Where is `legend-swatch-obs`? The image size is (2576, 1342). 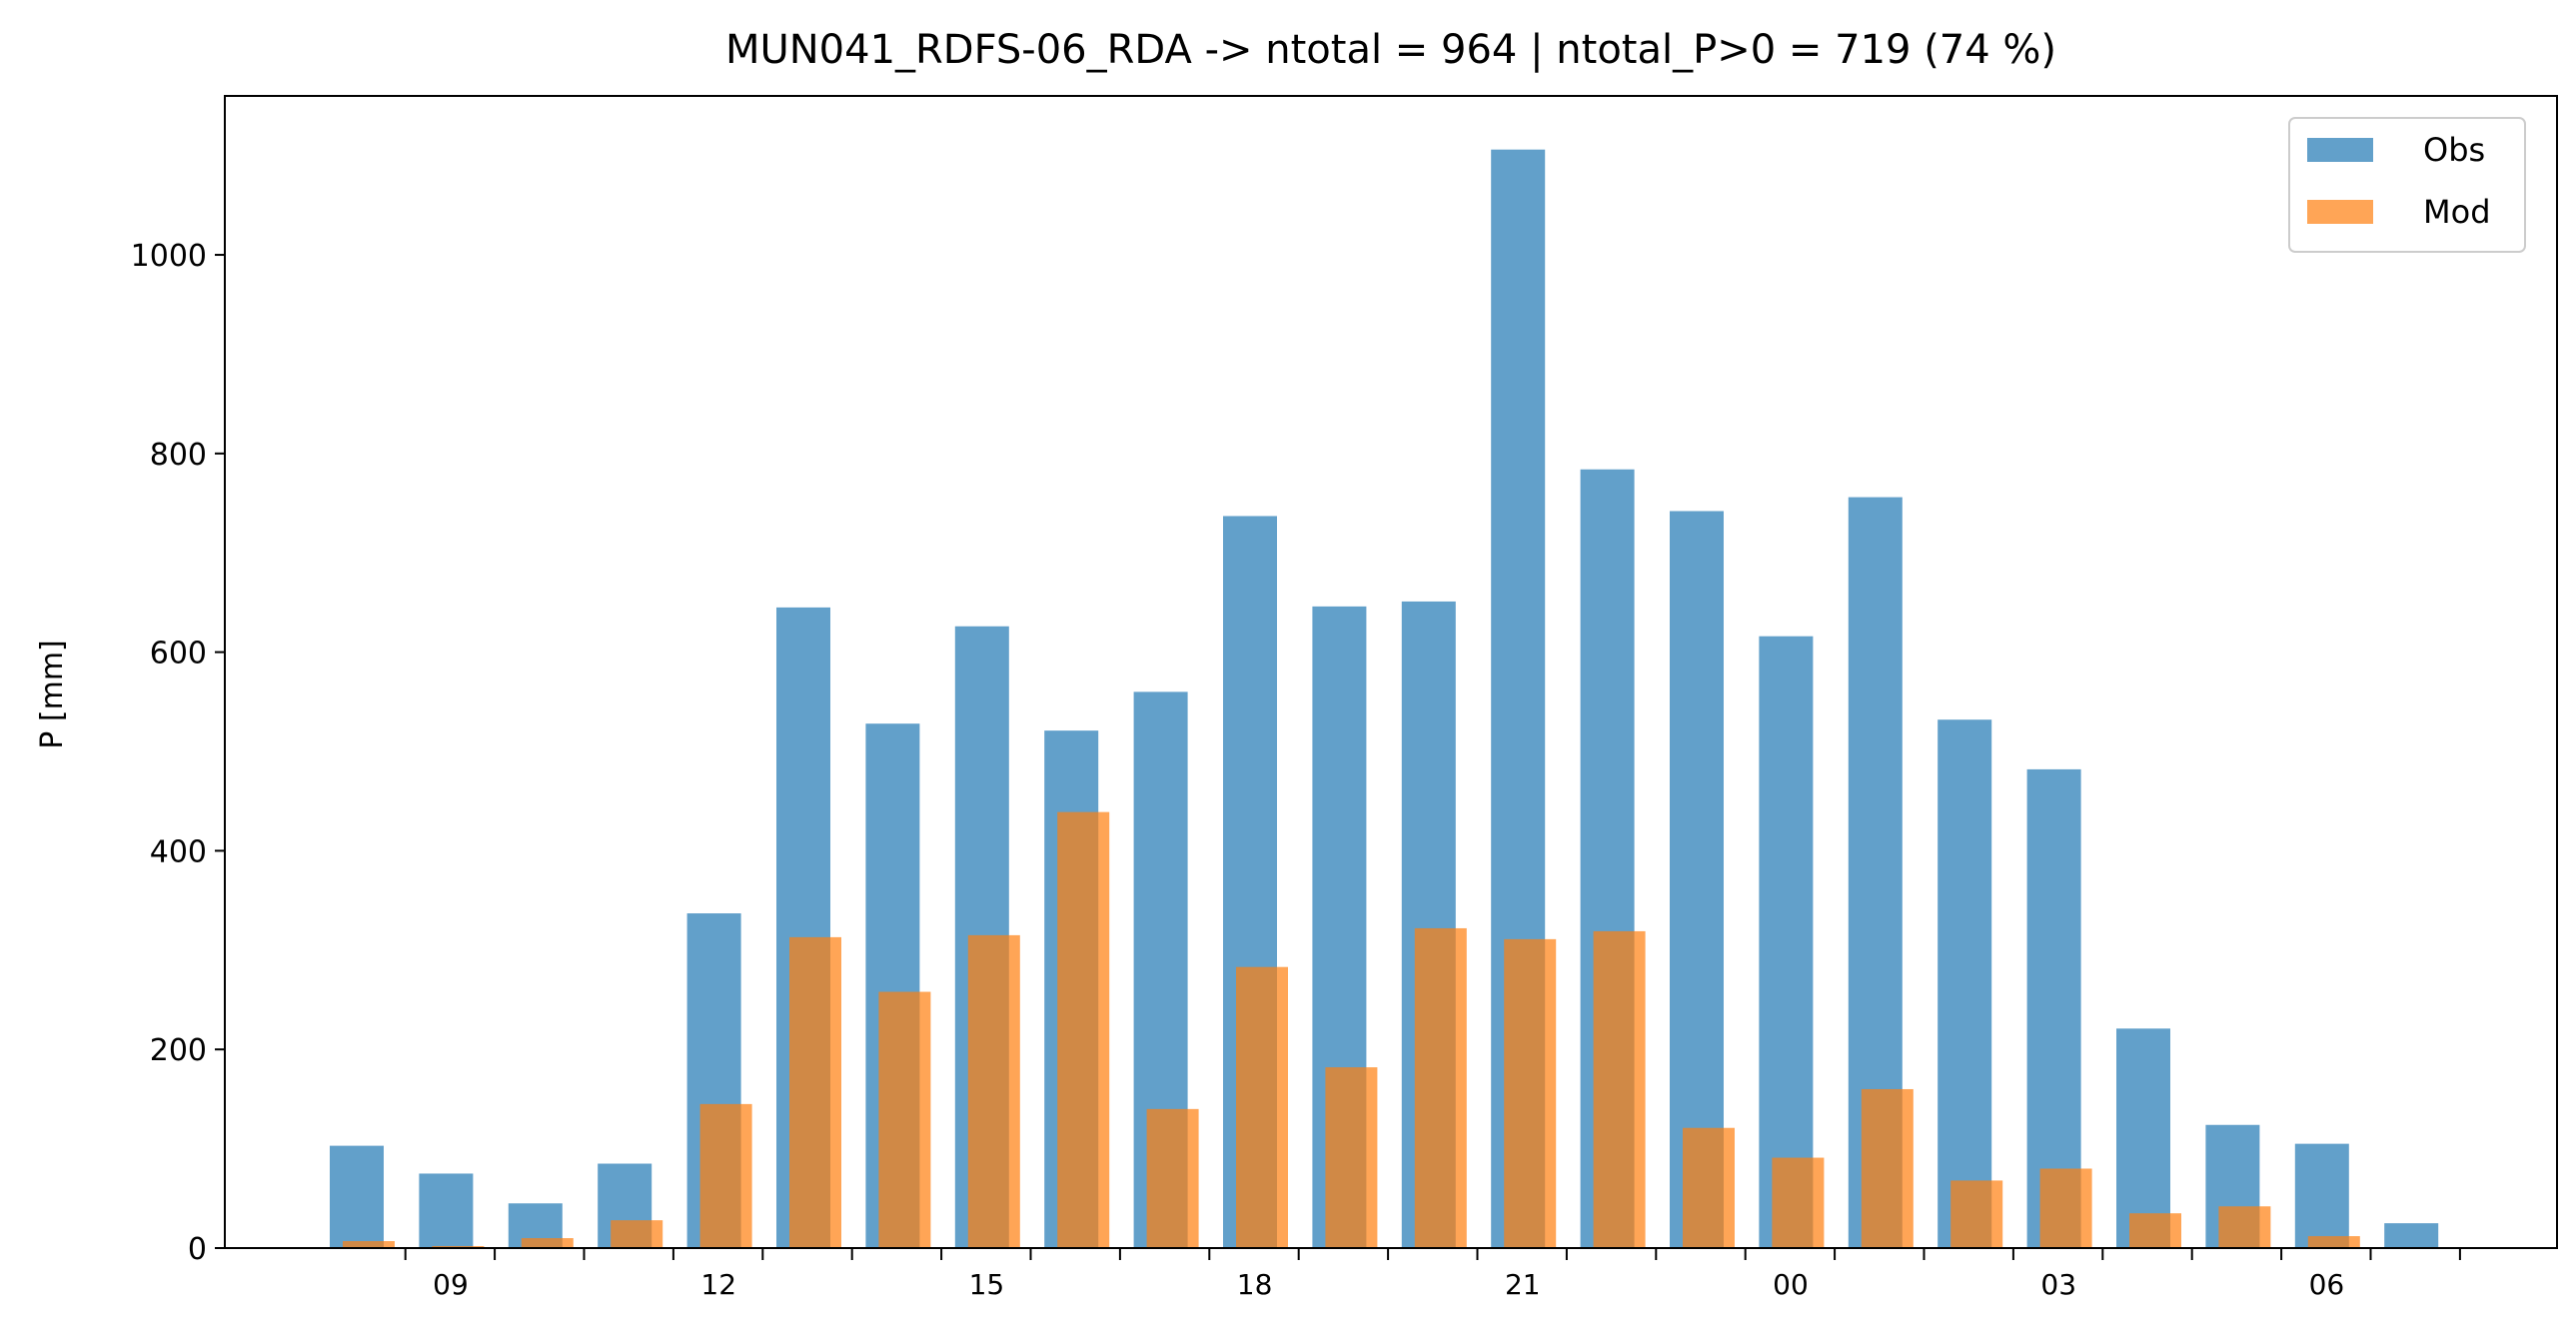 legend-swatch-obs is located at coordinates (2340, 150).